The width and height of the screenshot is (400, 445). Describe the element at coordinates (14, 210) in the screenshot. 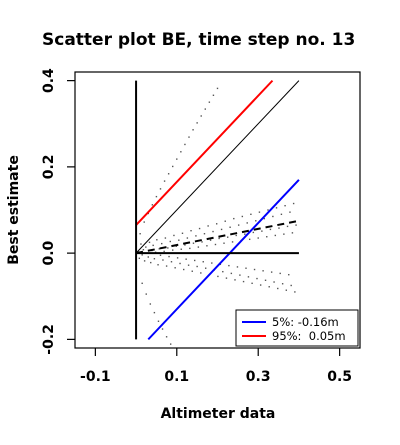

I see `y-axis-label: Best estimate` at that location.